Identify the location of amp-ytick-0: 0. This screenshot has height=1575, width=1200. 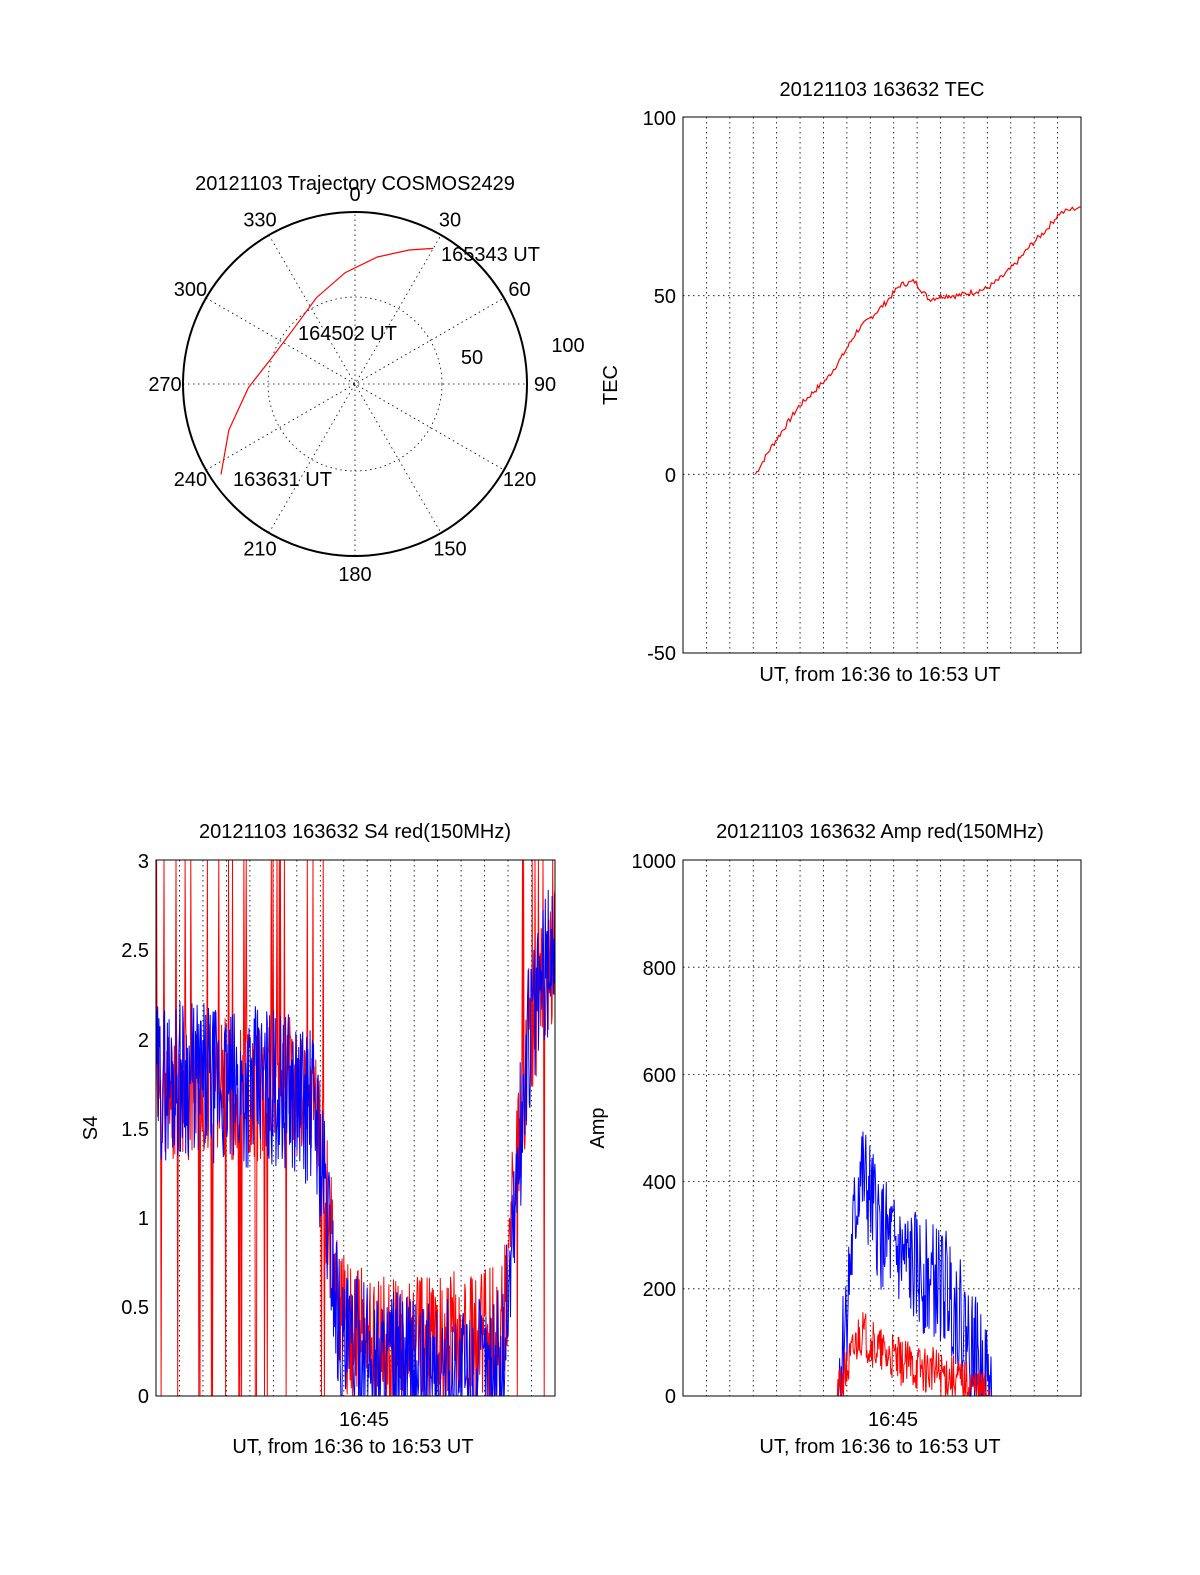
(670, 1397).